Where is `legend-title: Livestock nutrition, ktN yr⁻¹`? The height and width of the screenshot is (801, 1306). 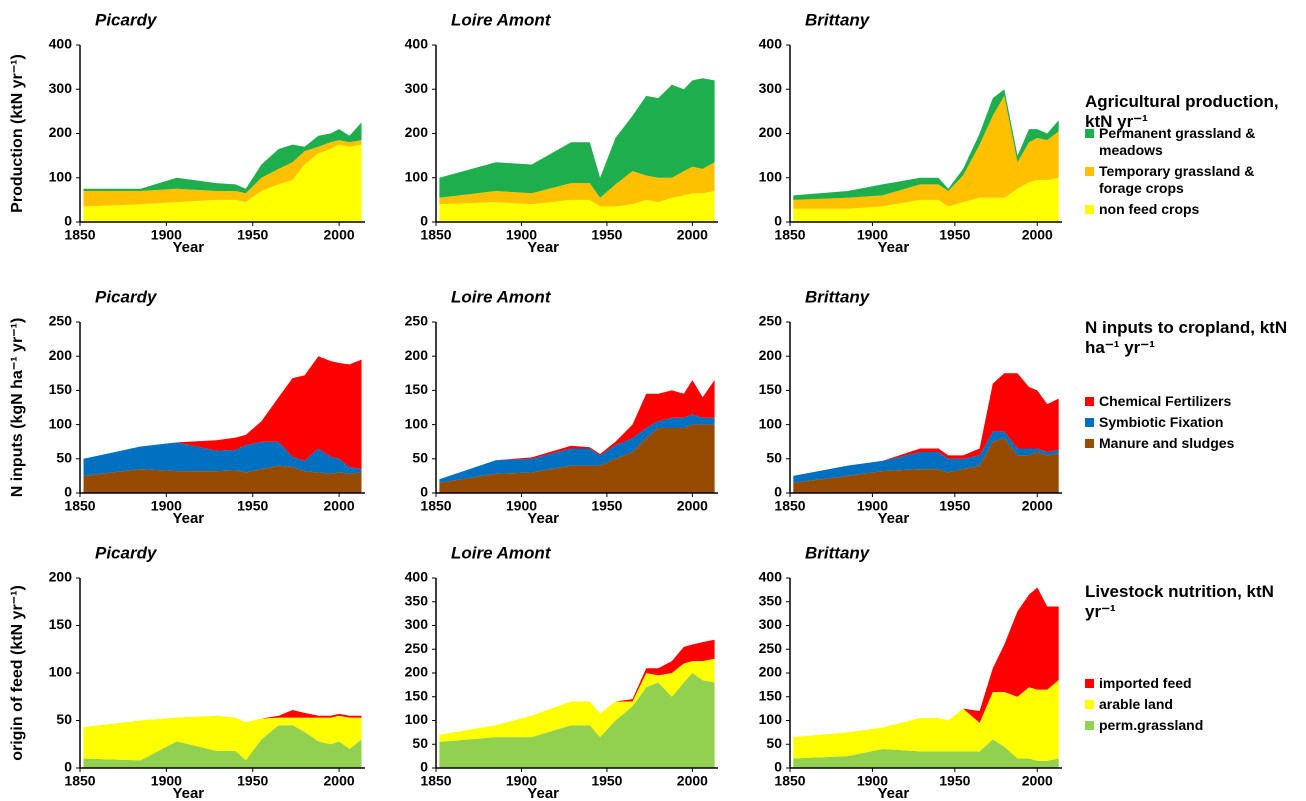 legend-title: Livestock nutrition, ktN yr⁻¹ is located at coordinates (1179, 601).